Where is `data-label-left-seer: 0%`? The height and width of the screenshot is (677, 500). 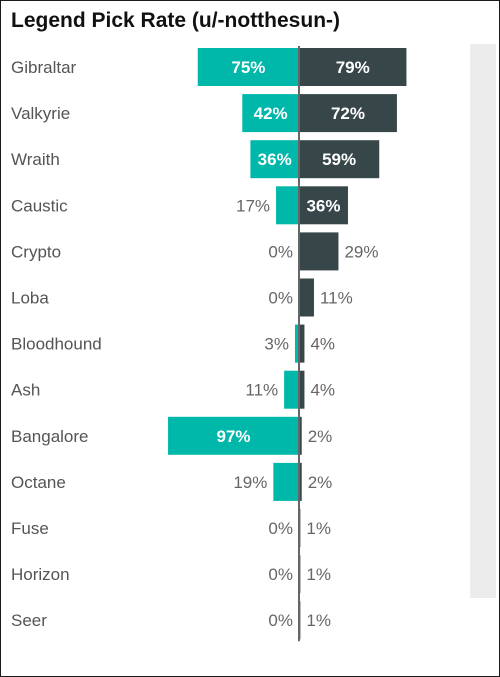
data-label-left-seer: 0% is located at coordinates (280, 620).